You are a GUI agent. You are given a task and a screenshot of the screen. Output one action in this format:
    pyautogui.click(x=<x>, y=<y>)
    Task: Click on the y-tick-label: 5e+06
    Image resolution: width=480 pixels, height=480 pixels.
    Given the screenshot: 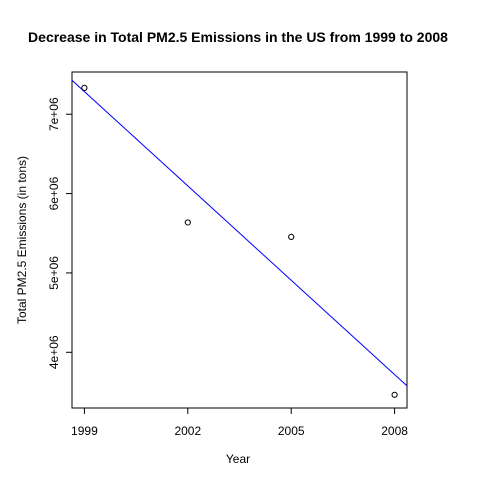 What is the action you would take?
    pyautogui.click(x=54, y=273)
    